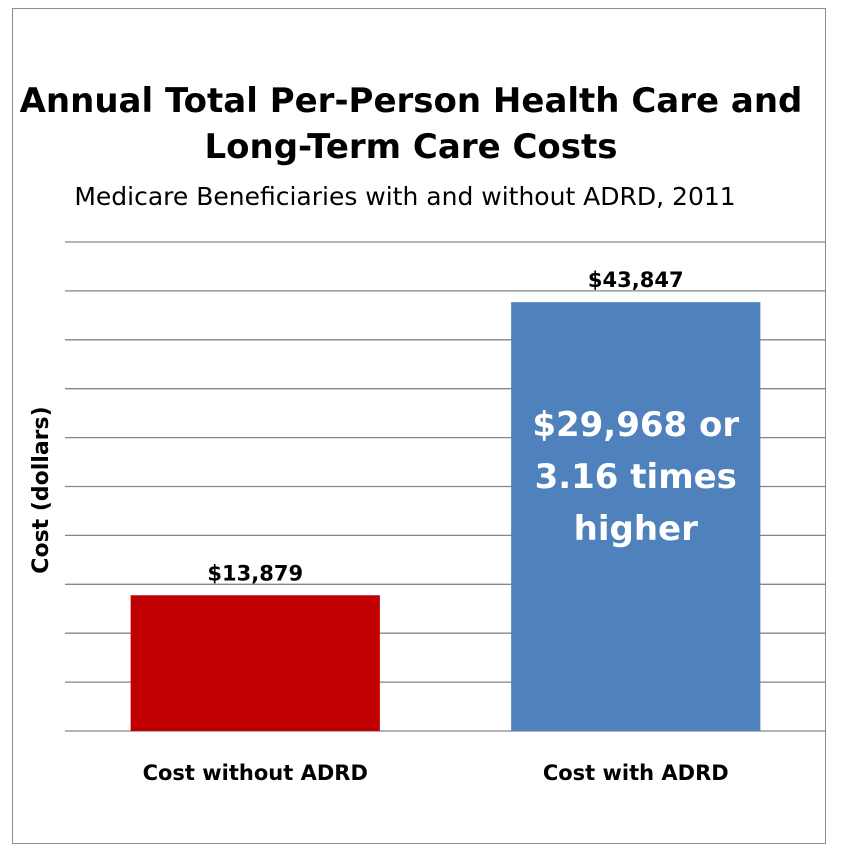 The image size is (841, 850). What do you see at coordinates (255, 773) in the screenshot?
I see `category-label-0: Cost without ADRD` at bounding box center [255, 773].